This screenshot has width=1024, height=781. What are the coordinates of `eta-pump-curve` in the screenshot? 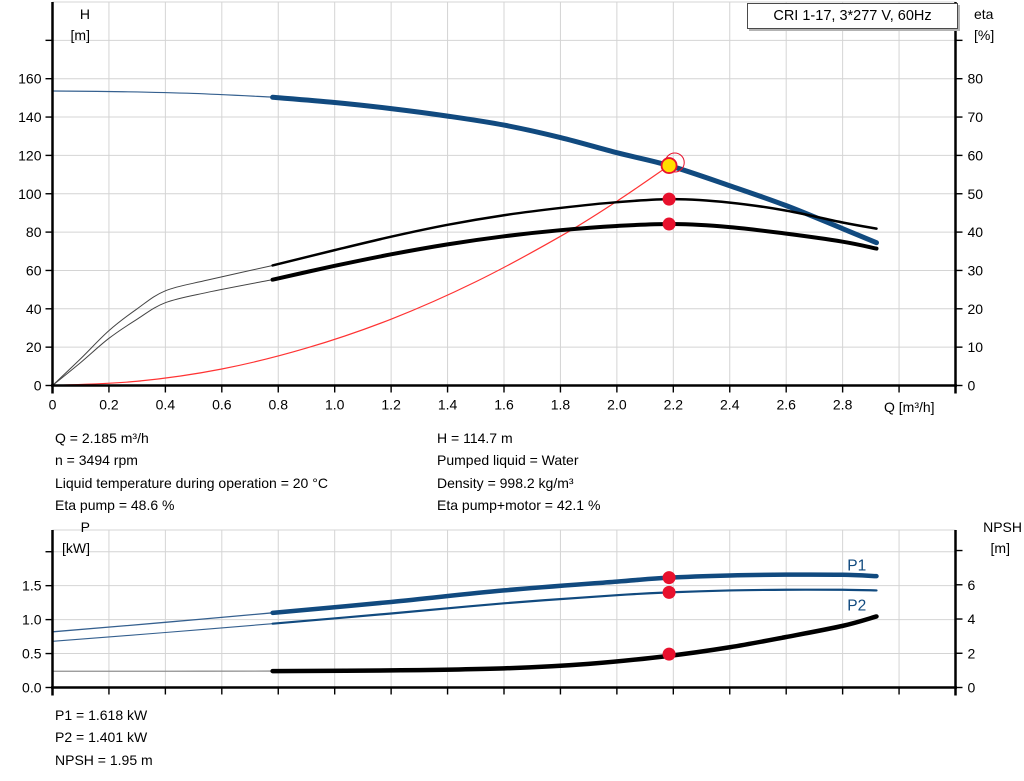 It's located at (574, 232).